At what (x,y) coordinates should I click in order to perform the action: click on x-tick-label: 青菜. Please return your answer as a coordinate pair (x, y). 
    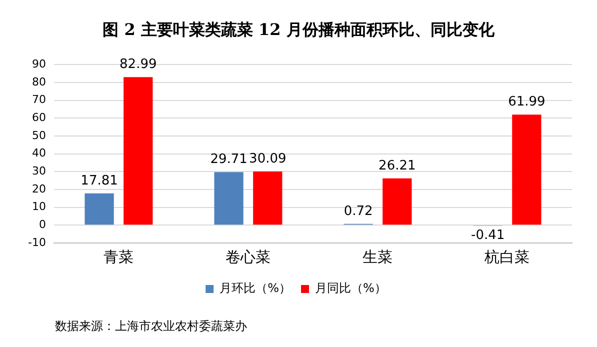
    Looking at the image, I should click on (119, 257).